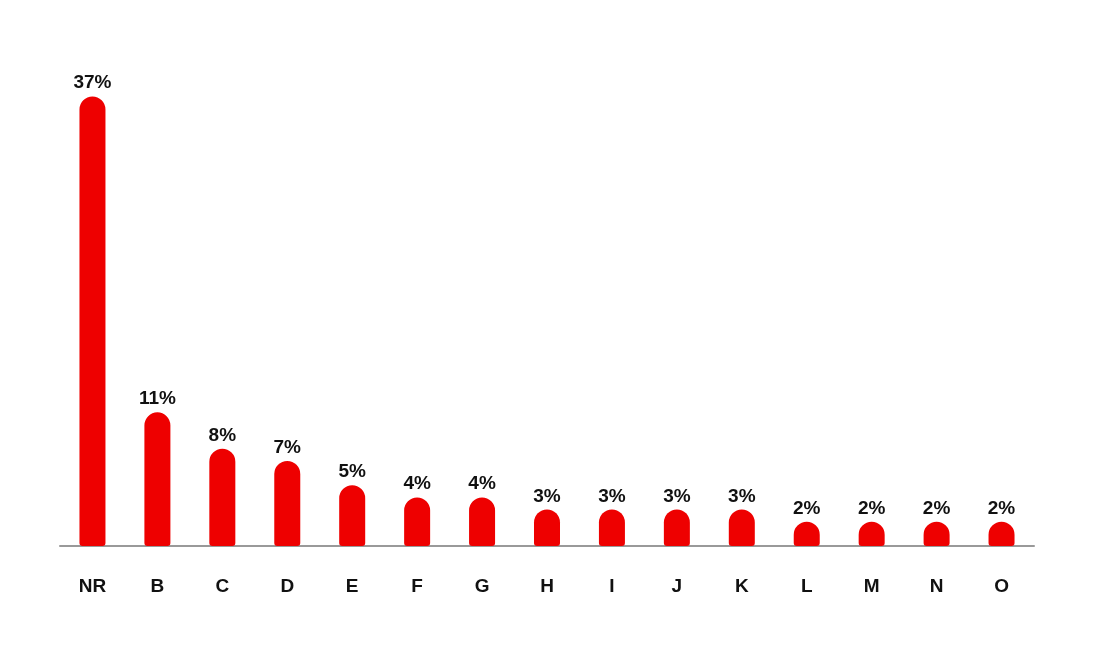 The width and height of the screenshot is (1114, 646). What do you see at coordinates (157, 398) in the screenshot?
I see `data-label: 11%` at bounding box center [157, 398].